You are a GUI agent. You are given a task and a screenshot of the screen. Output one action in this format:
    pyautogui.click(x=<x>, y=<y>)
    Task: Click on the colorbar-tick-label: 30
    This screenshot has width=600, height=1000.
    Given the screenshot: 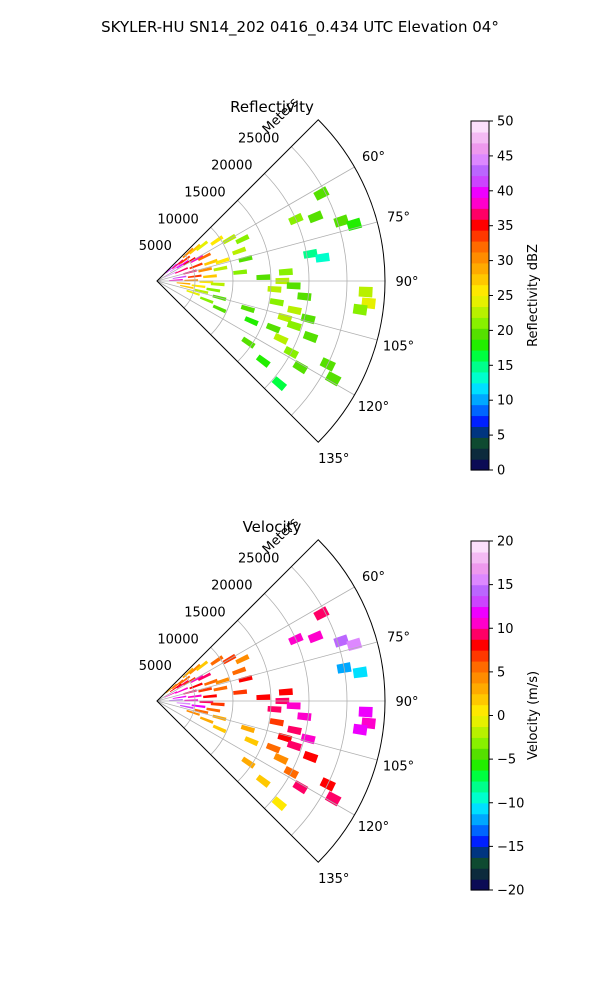 What is the action you would take?
    pyautogui.click(x=505, y=261)
    